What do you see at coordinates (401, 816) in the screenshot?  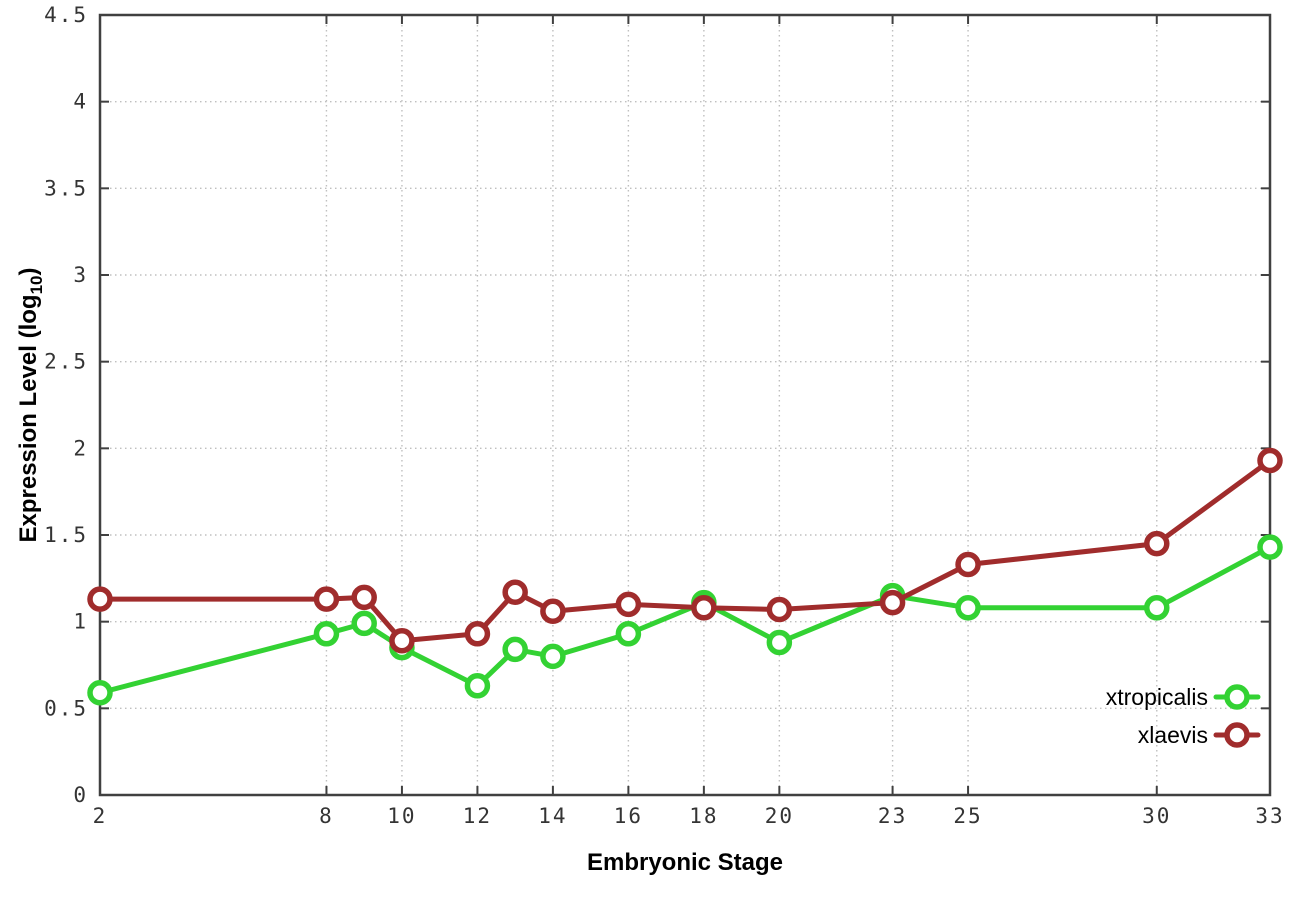 I see `x-tick-label: 10` at bounding box center [401, 816].